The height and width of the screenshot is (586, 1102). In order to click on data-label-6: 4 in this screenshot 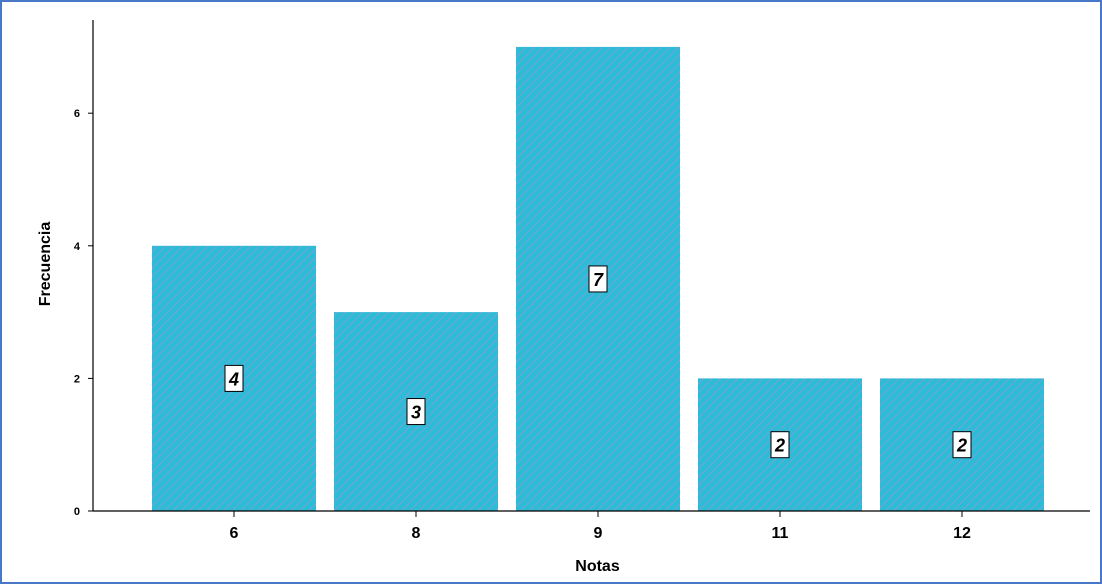, I will do `click(234, 378)`.